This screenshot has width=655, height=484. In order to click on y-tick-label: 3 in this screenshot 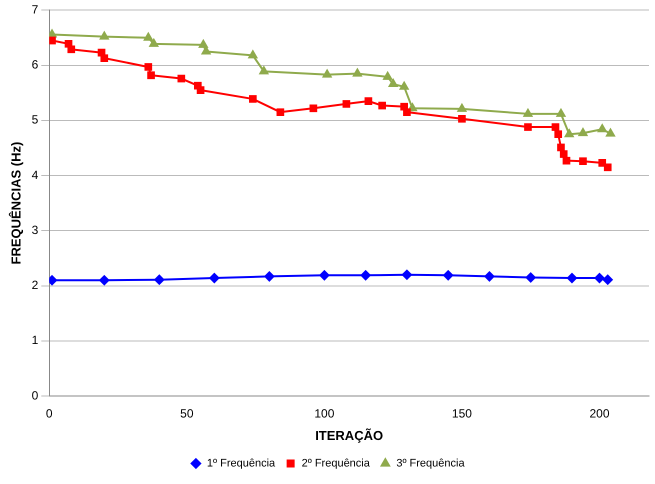, I will do `click(35, 229)`.